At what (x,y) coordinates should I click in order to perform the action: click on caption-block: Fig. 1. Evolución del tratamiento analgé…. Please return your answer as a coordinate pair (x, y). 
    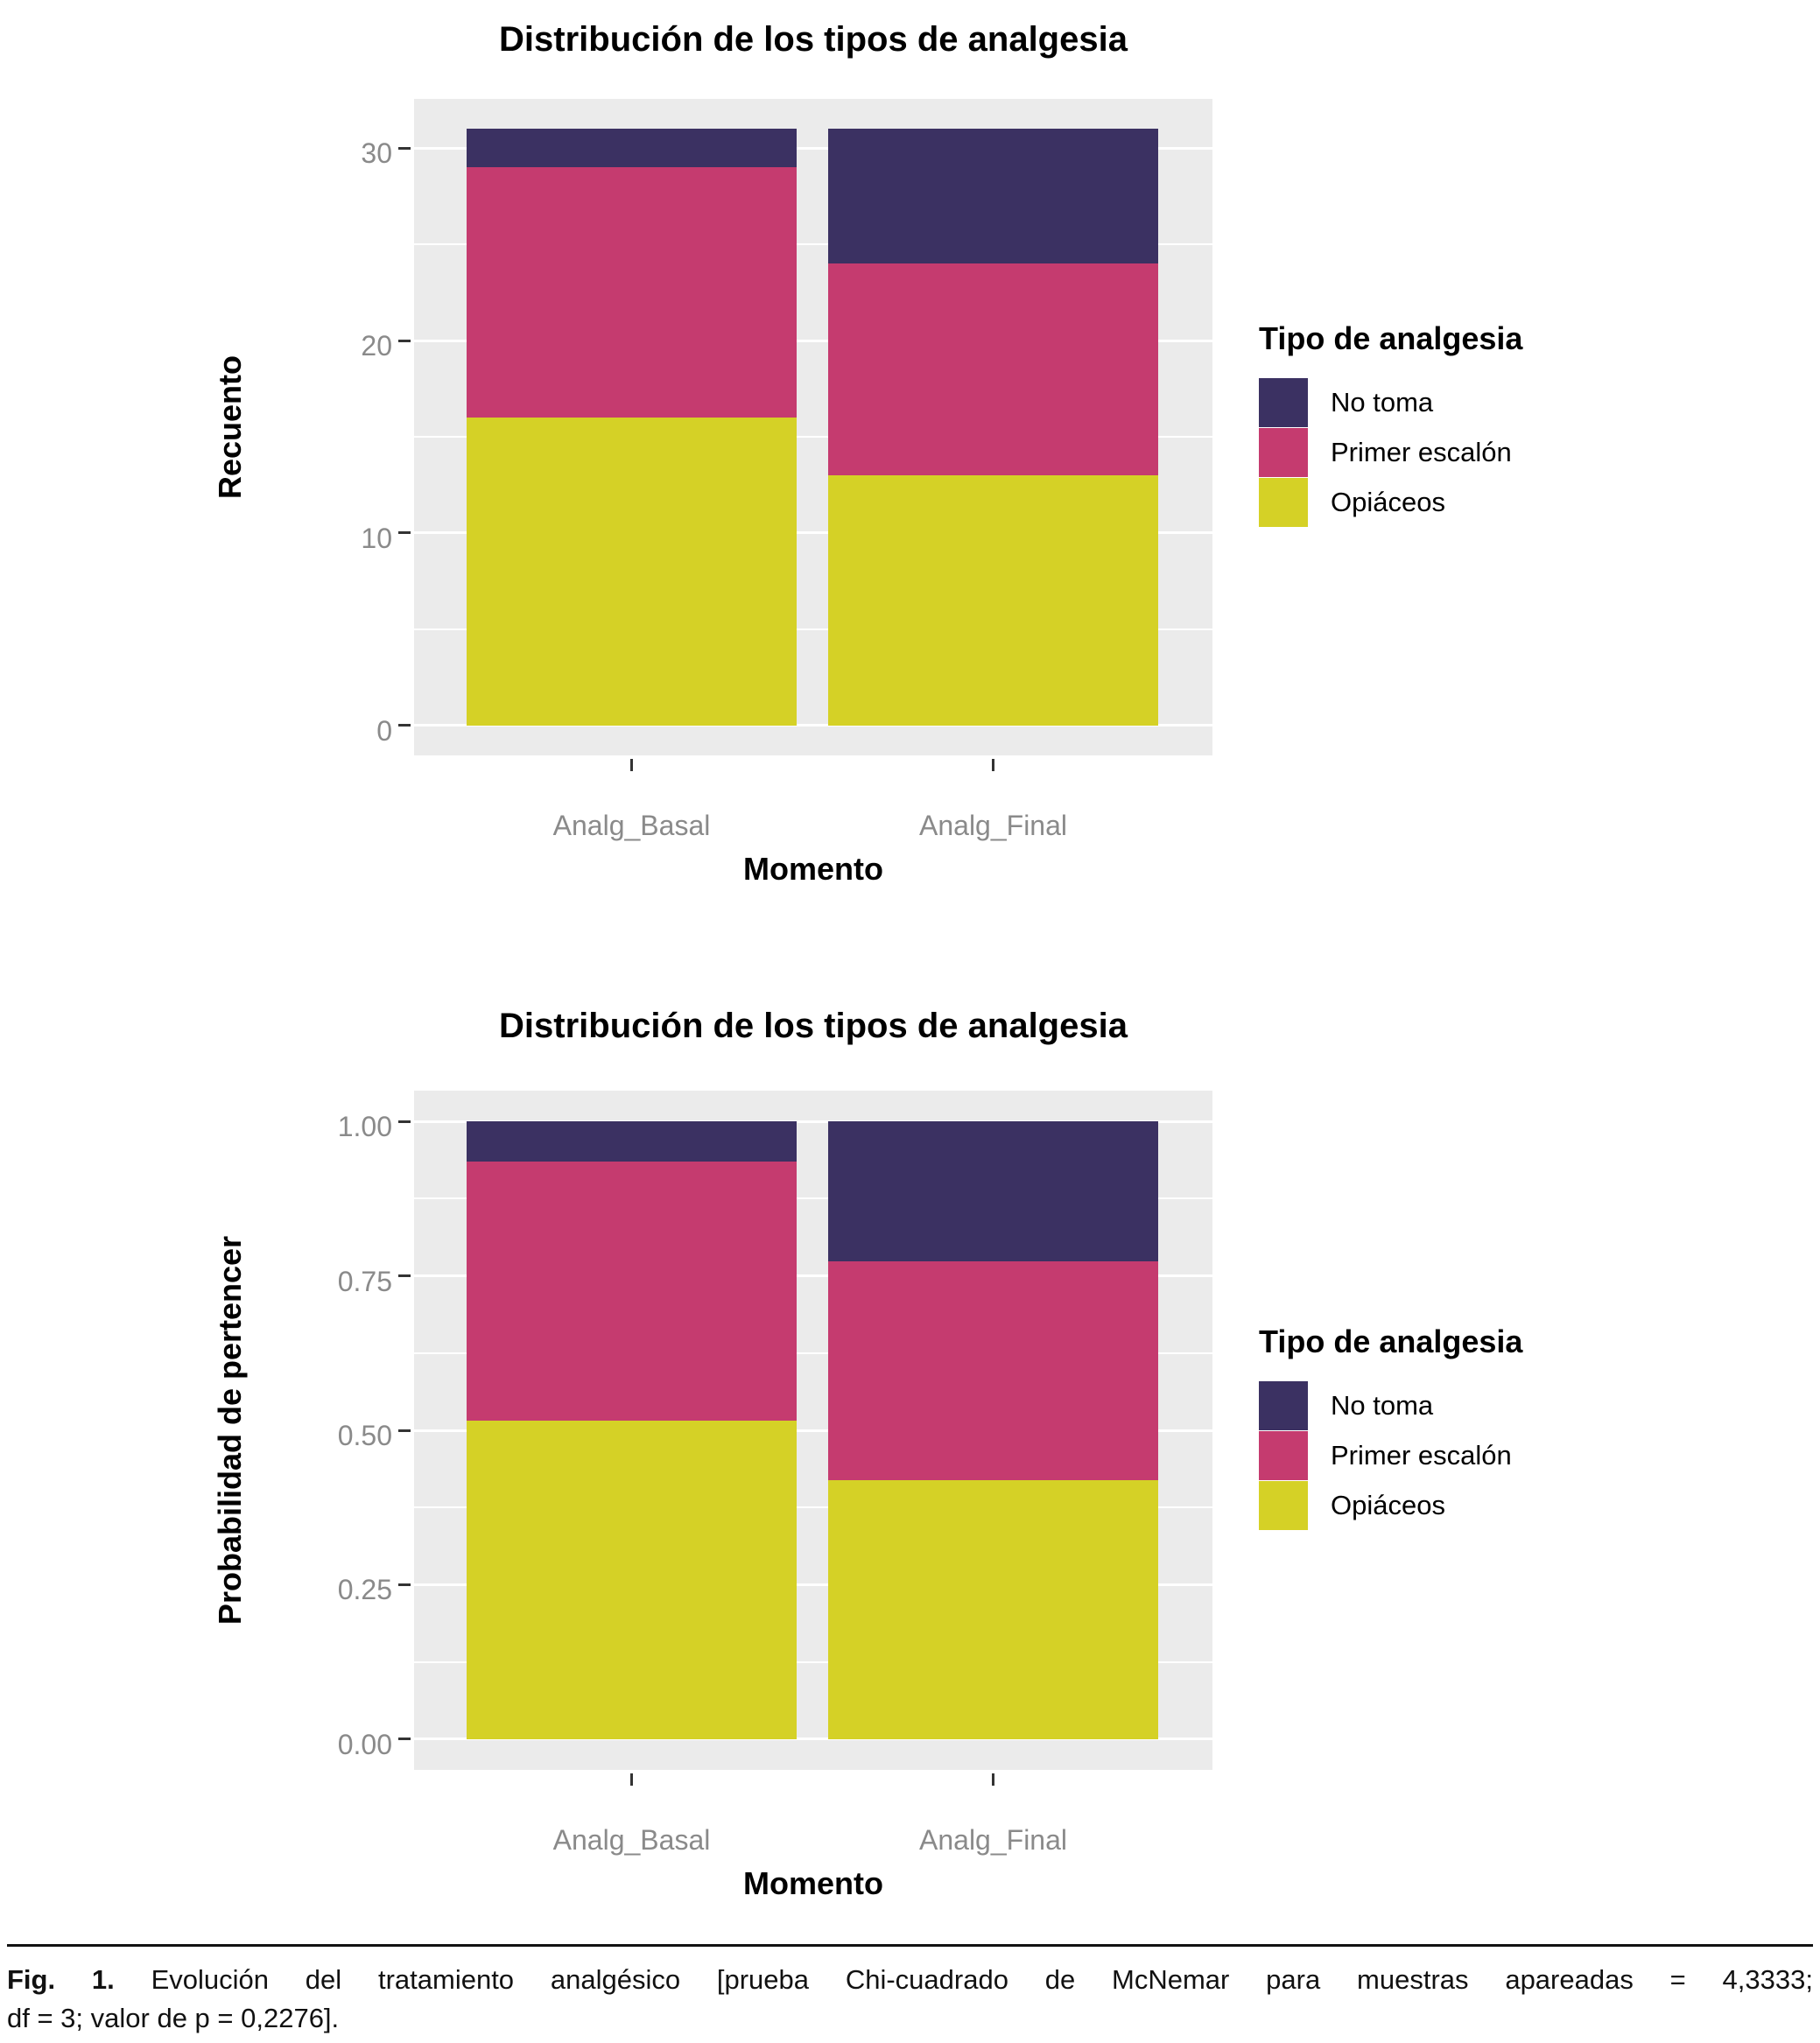
    Looking at the image, I should click on (910, 1991).